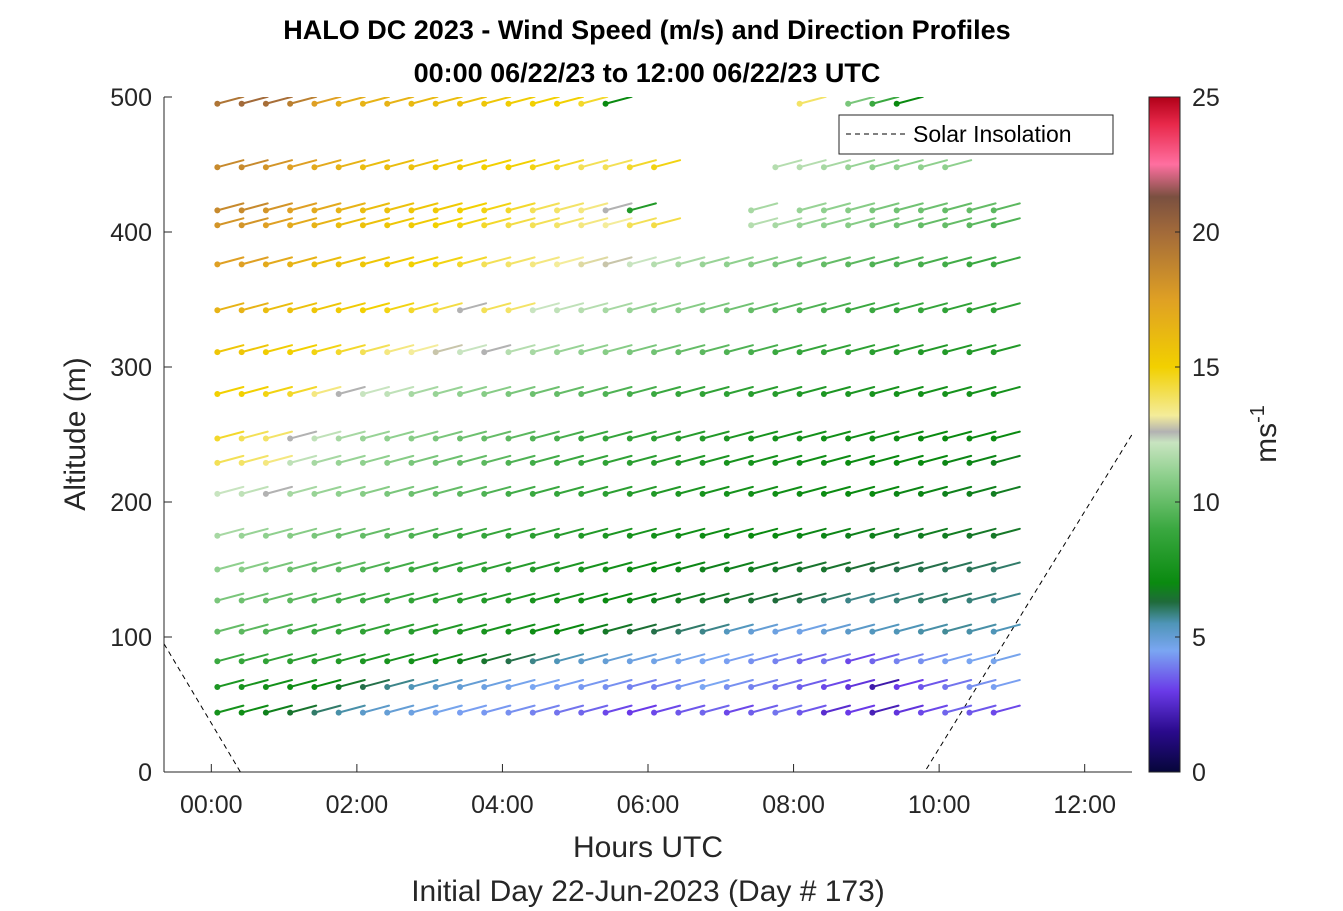 The width and height of the screenshot is (1343, 911). I want to click on colorbar-tick-label: 5, so click(1199, 638).